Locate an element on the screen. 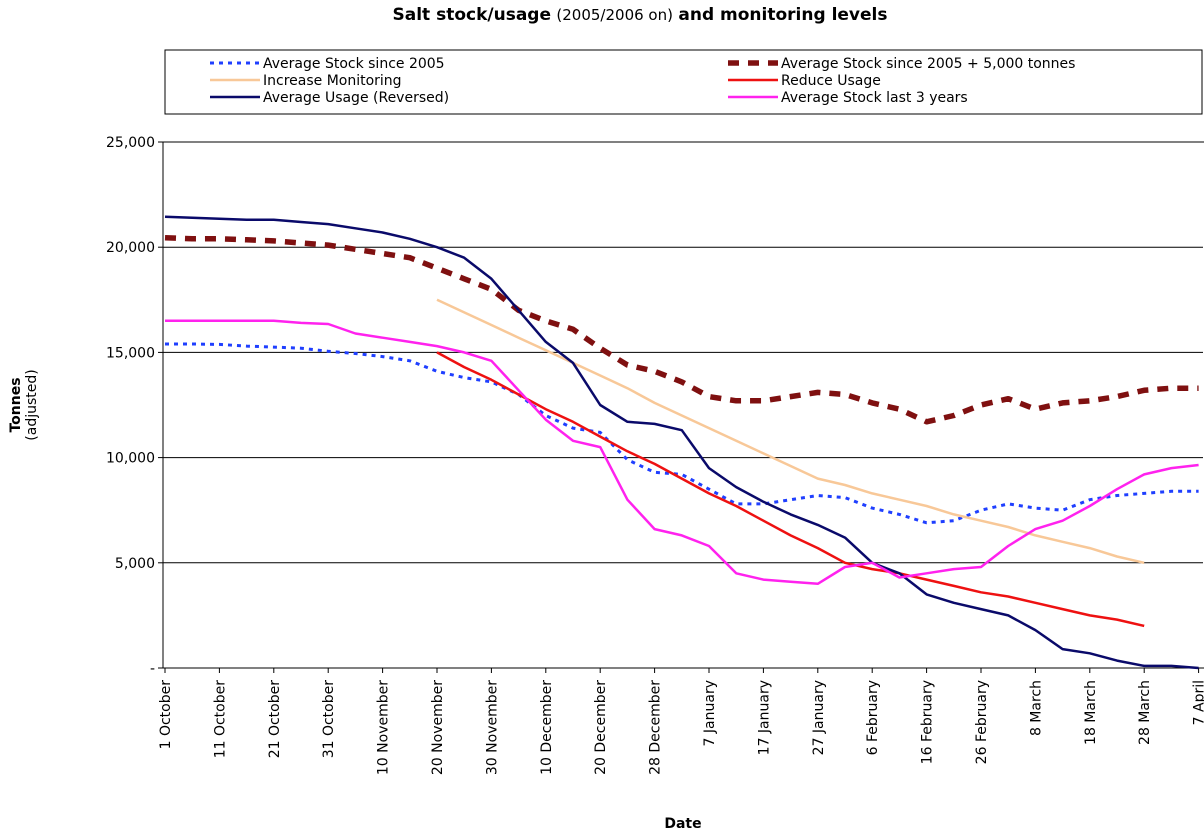 The width and height of the screenshot is (1204, 839). x-tick-label: 31 October is located at coordinates (329, 719).